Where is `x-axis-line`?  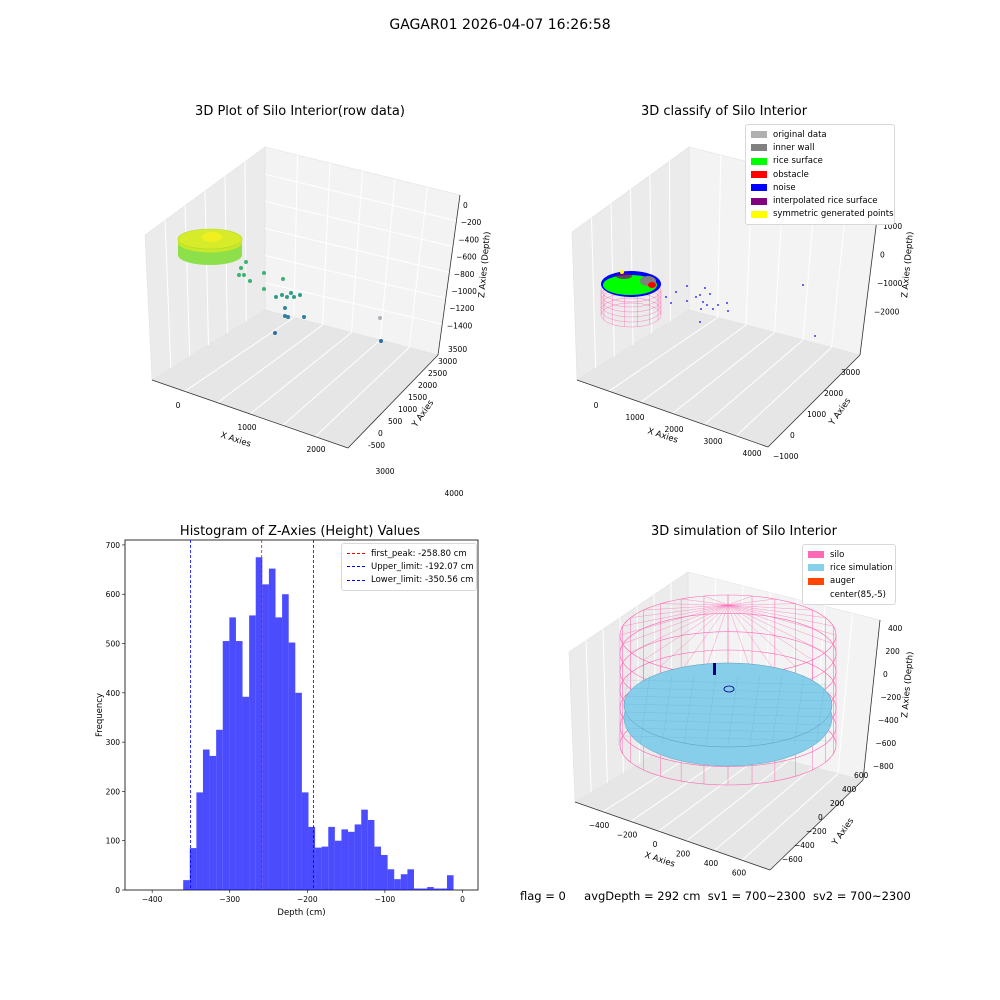
x-axis-line is located at coordinates (250, 414).